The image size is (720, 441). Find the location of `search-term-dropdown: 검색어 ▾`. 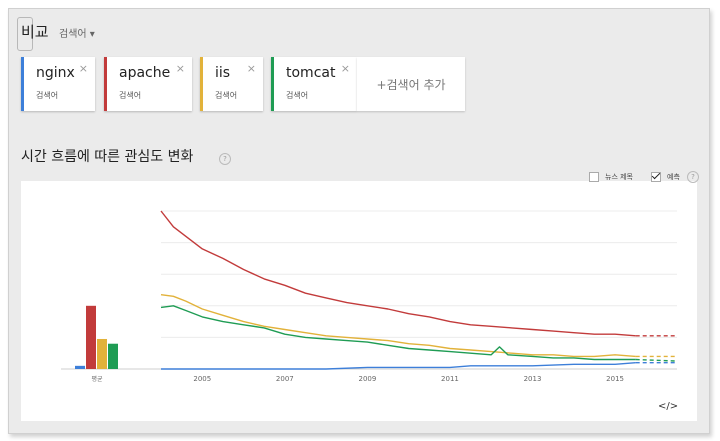

search-term-dropdown: 검색어 ▾ is located at coordinates (77, 32).